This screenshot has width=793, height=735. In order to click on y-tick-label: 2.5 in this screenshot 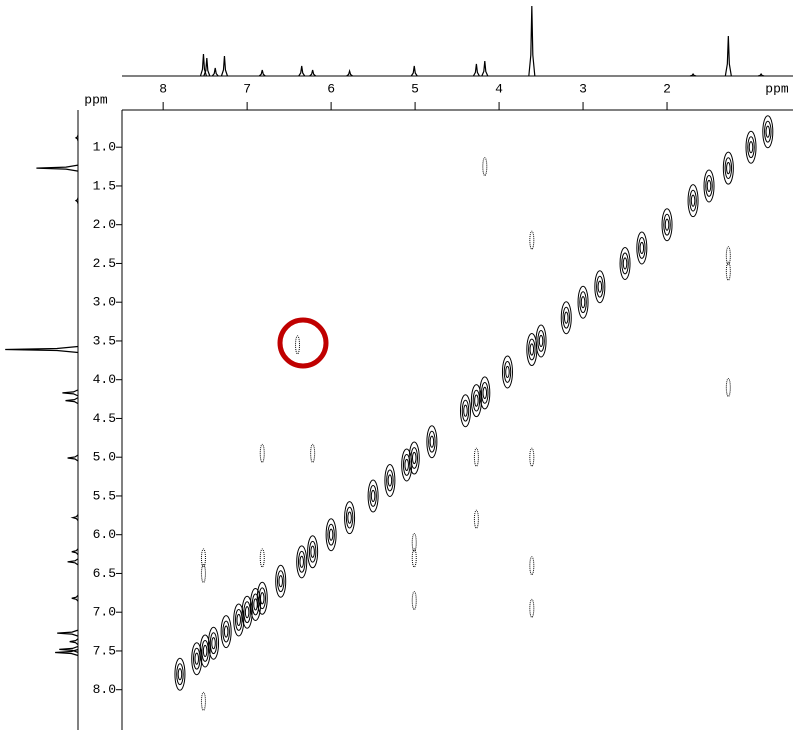, I will do `click(104, 263)`.